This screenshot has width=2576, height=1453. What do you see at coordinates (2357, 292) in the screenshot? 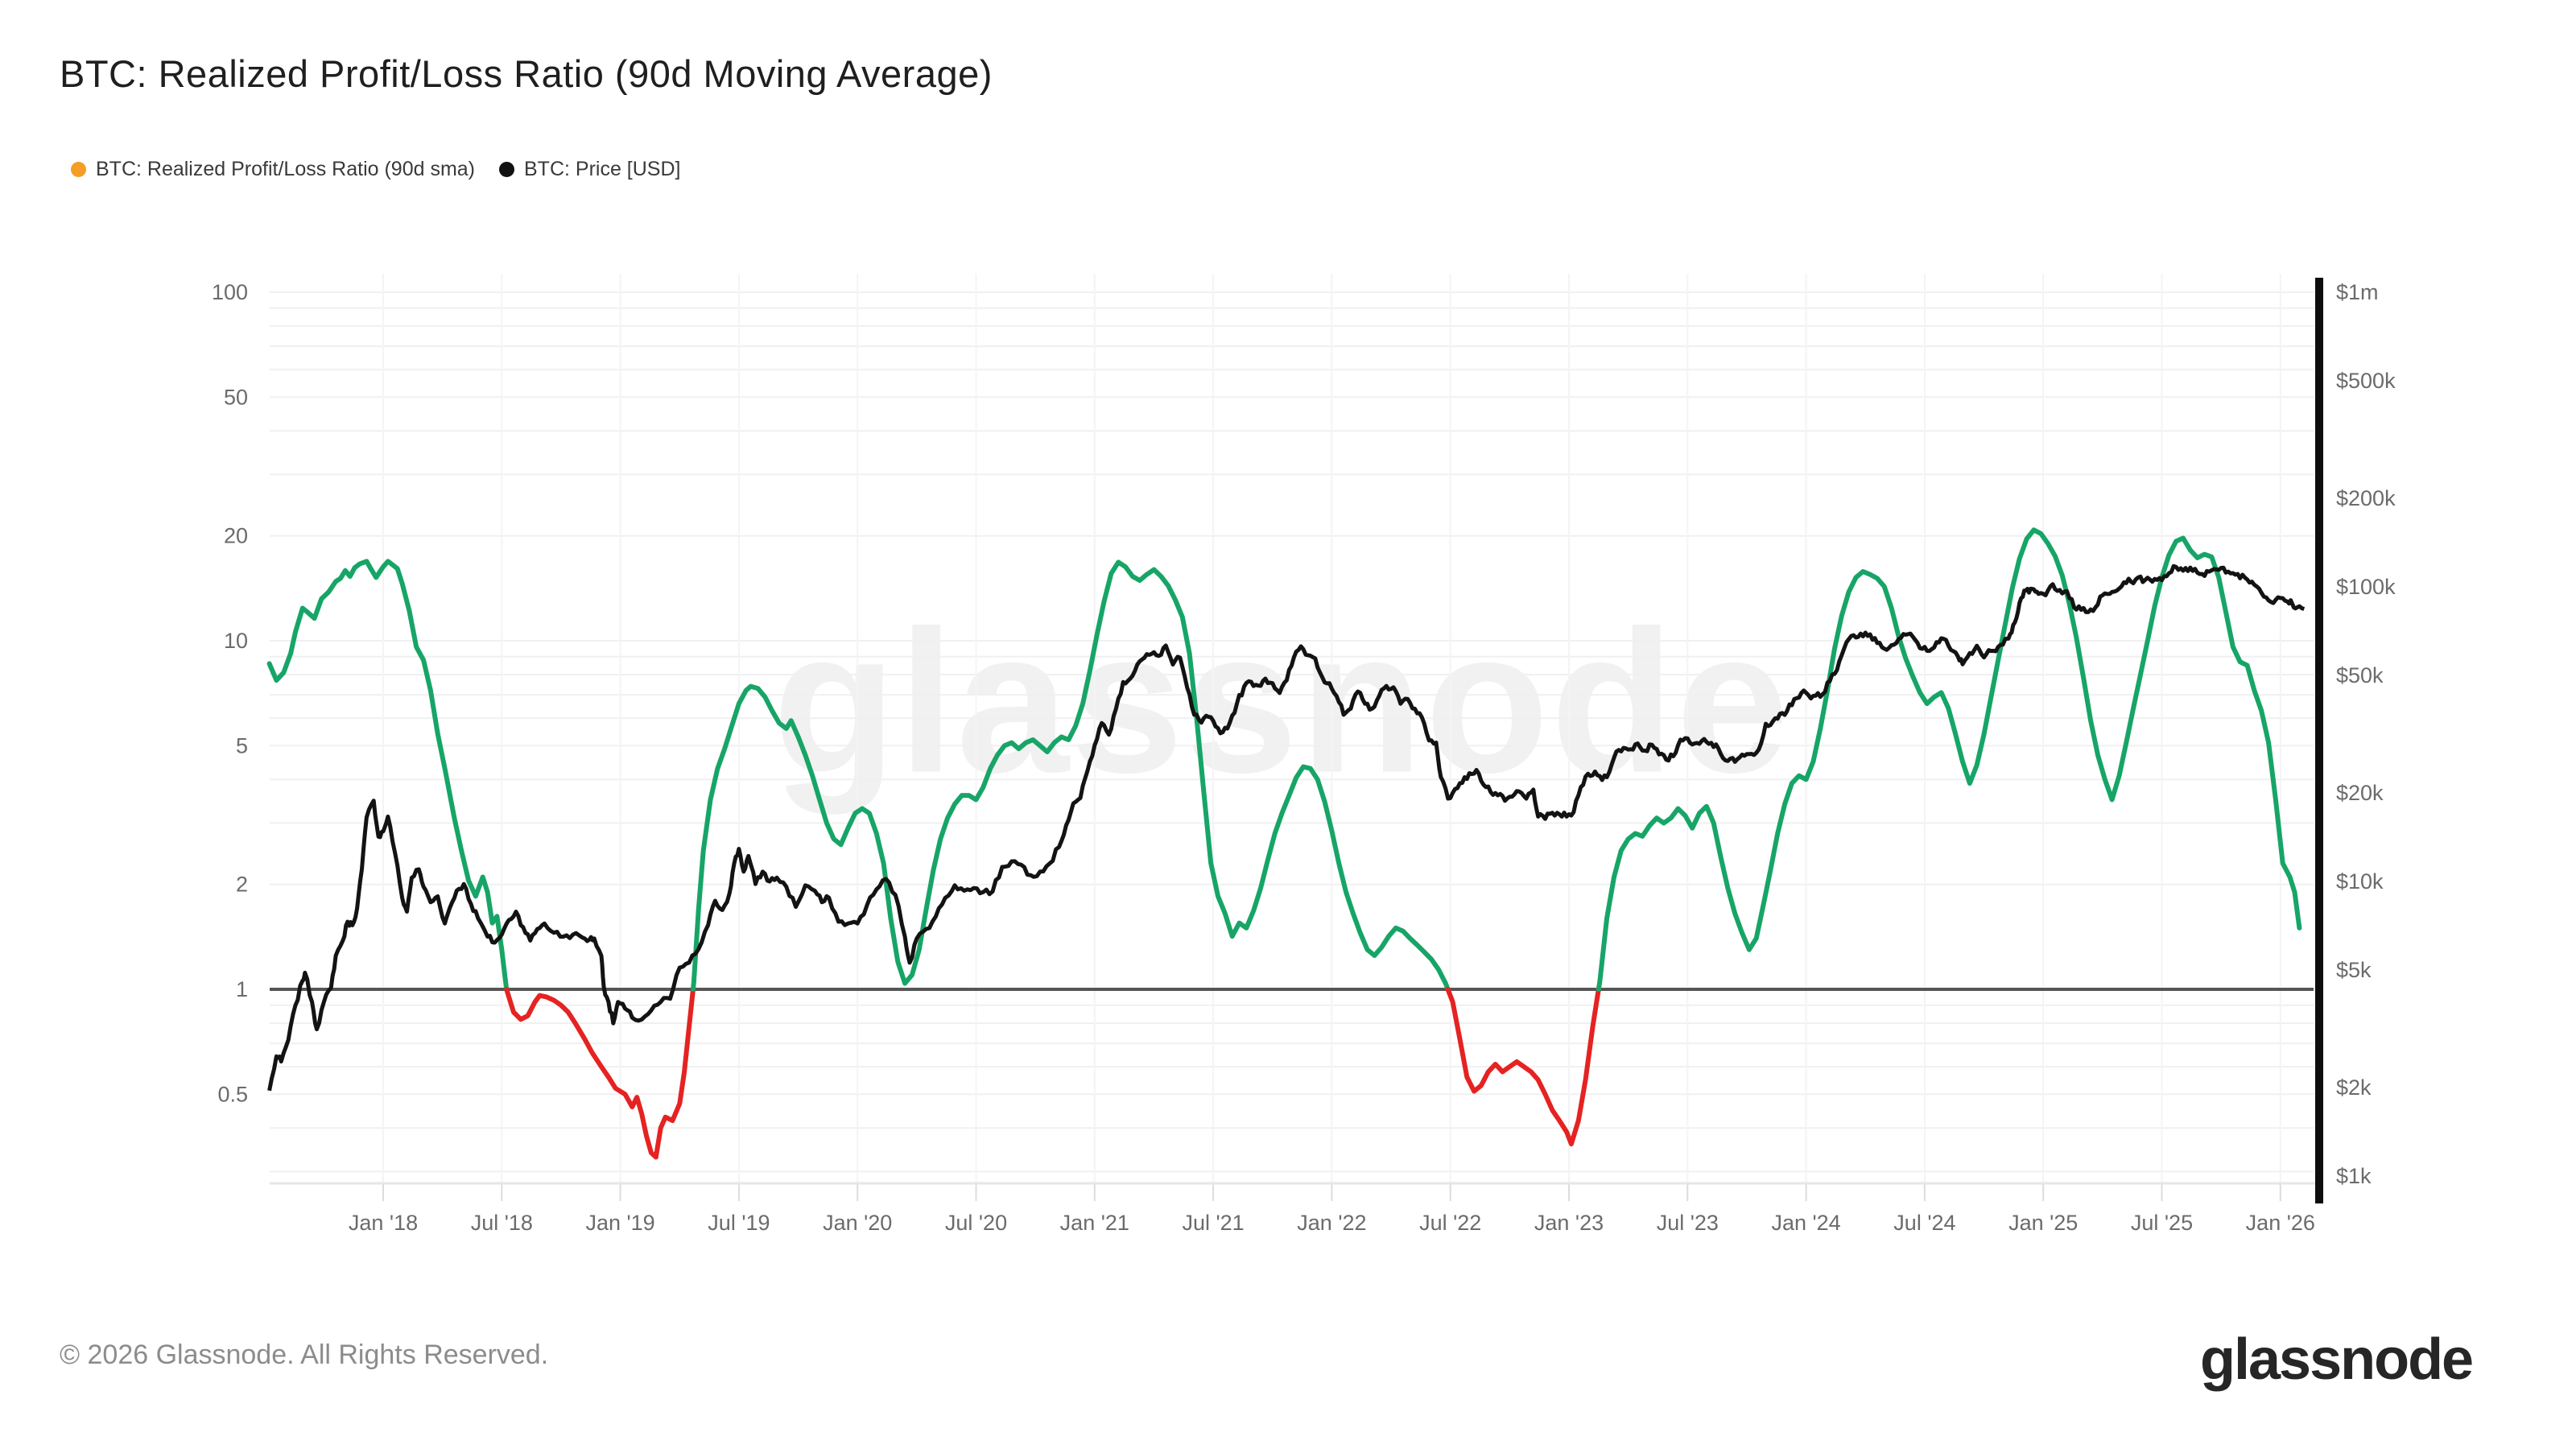
I see `y-right-tick-label: $1m` at bounding box center [2357, 292].